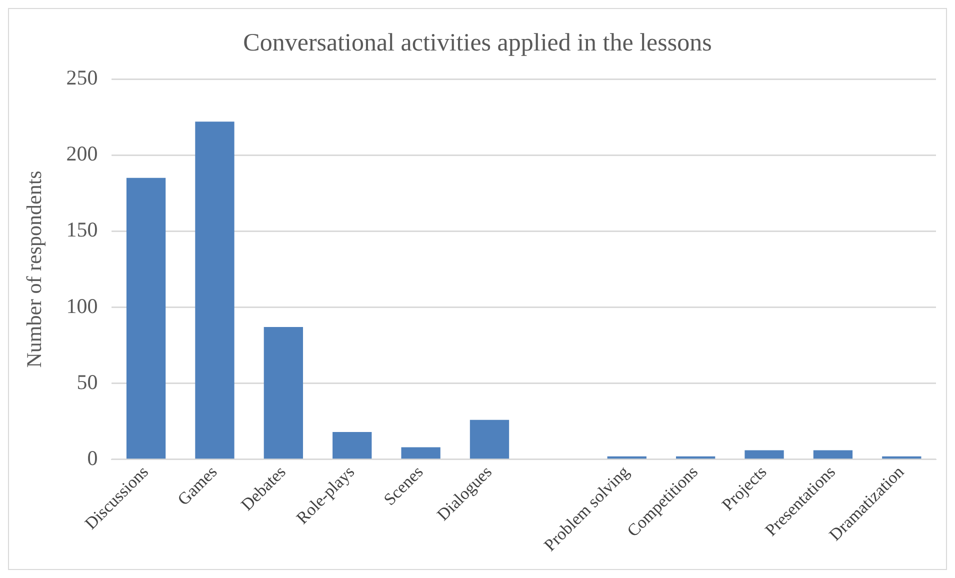 The width and height of the screenshot is (955, 578). I want to click on chart-title: Conversational activities applied in the lessons, so click(477, 43).